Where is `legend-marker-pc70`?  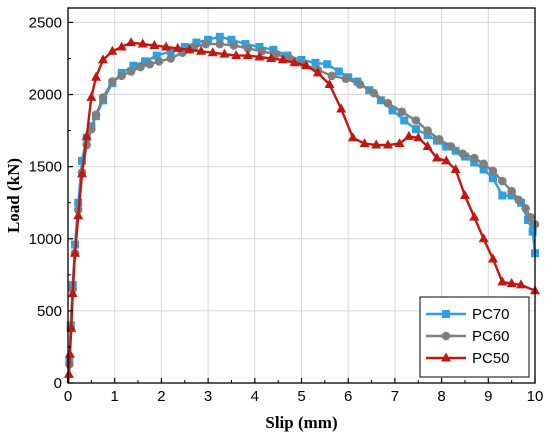 legend-marker-pc70 is located at coordinates (446, 314).